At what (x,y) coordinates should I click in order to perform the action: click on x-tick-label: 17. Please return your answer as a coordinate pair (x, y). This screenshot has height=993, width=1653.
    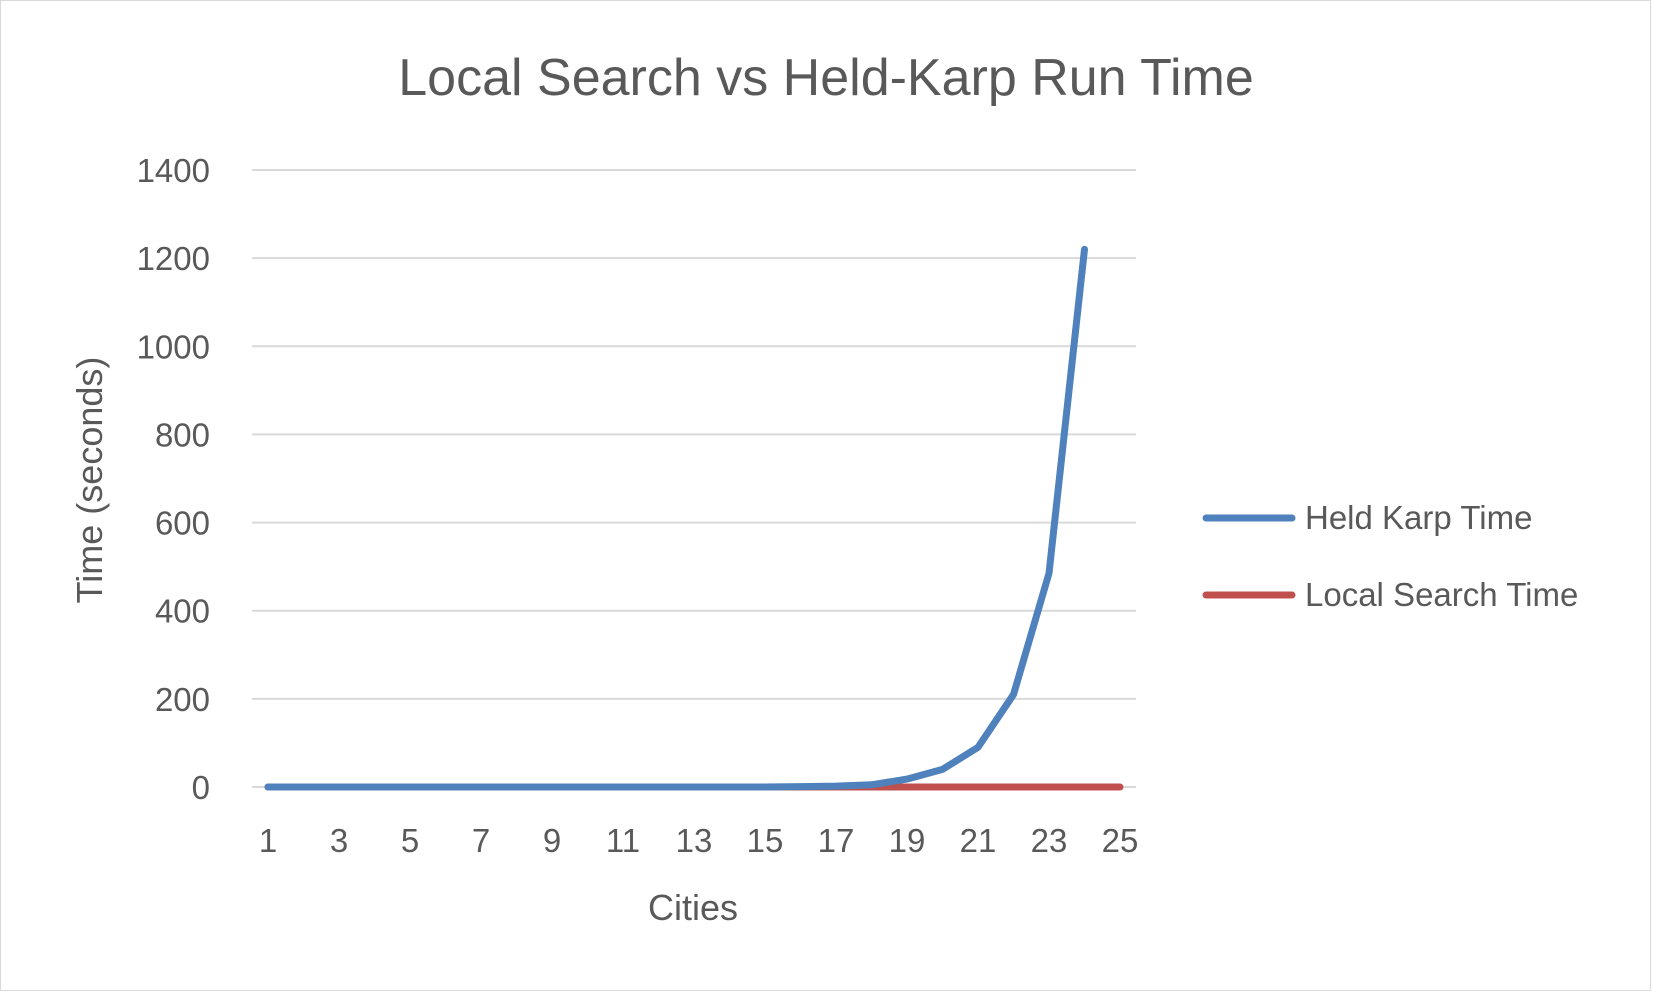
    Looking at the image, I should click on (836, 840).